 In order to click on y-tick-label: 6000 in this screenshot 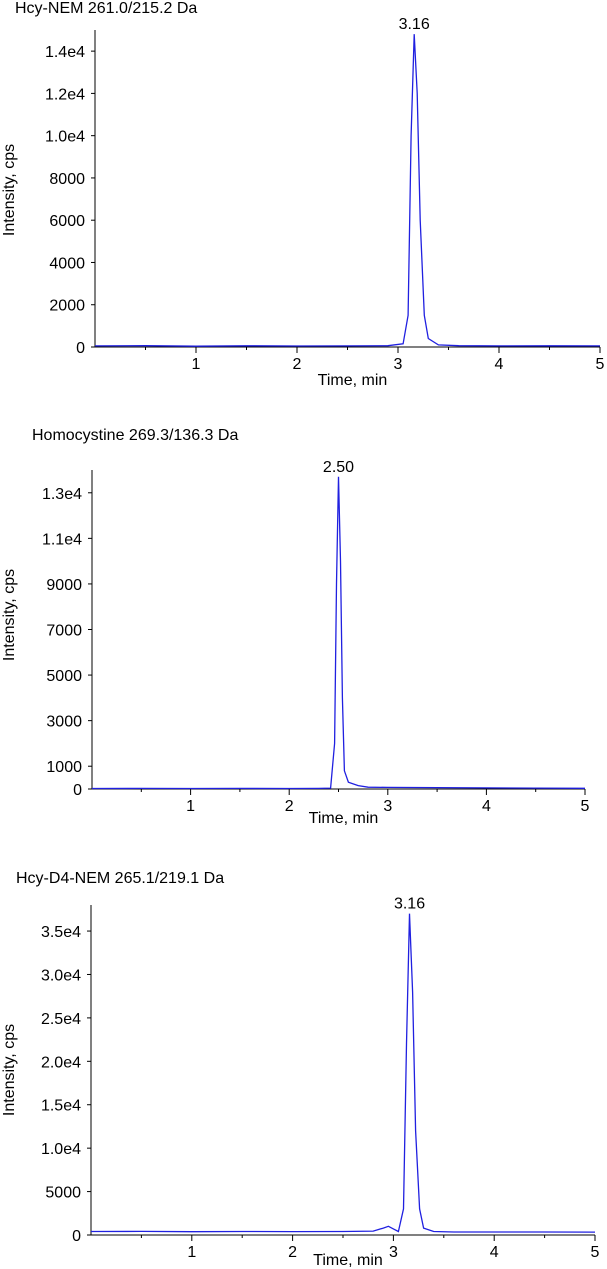, I will do `click(67, 221)`.